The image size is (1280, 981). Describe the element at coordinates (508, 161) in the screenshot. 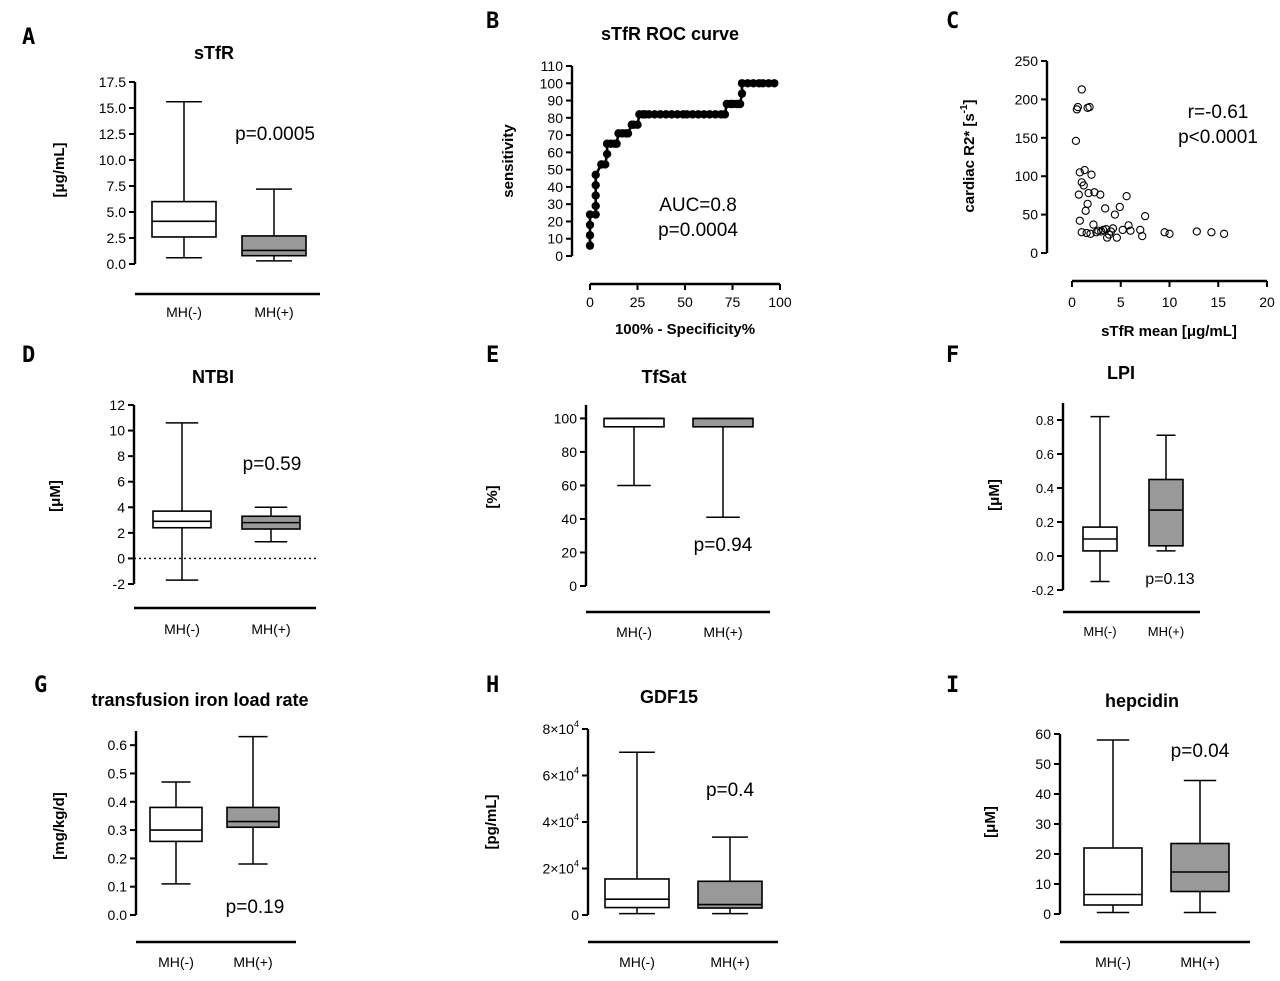

I see `panel-b-ylabel: sensitivity` at that location.